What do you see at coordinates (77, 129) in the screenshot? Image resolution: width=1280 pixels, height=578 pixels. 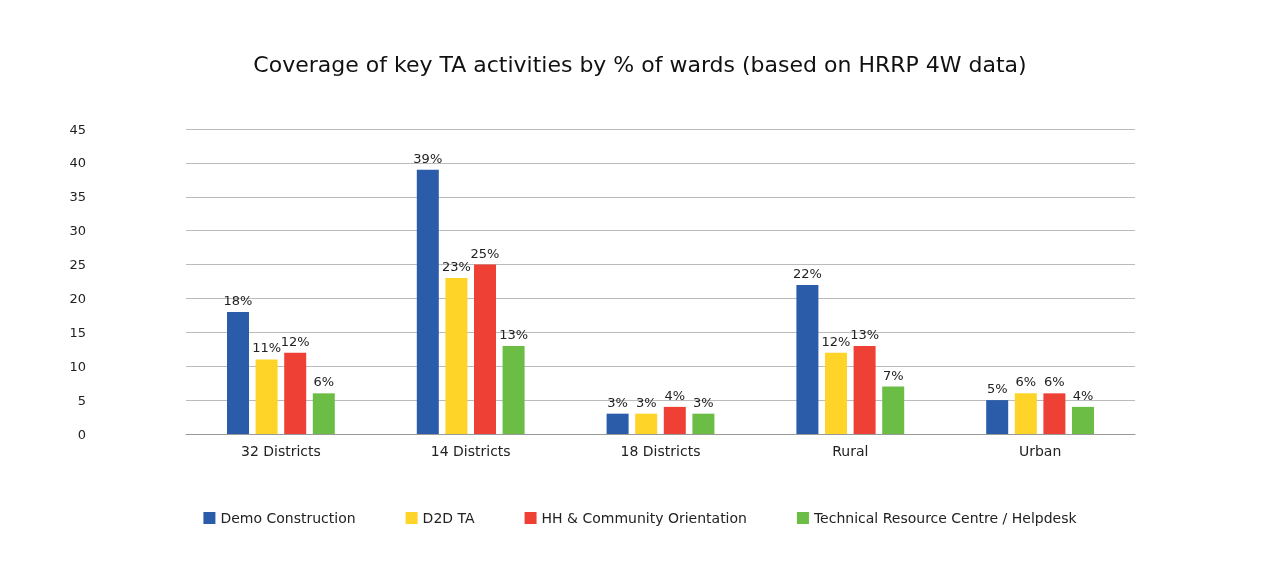 I see `y-tick-label: 45` at bounding box center [77, 129].